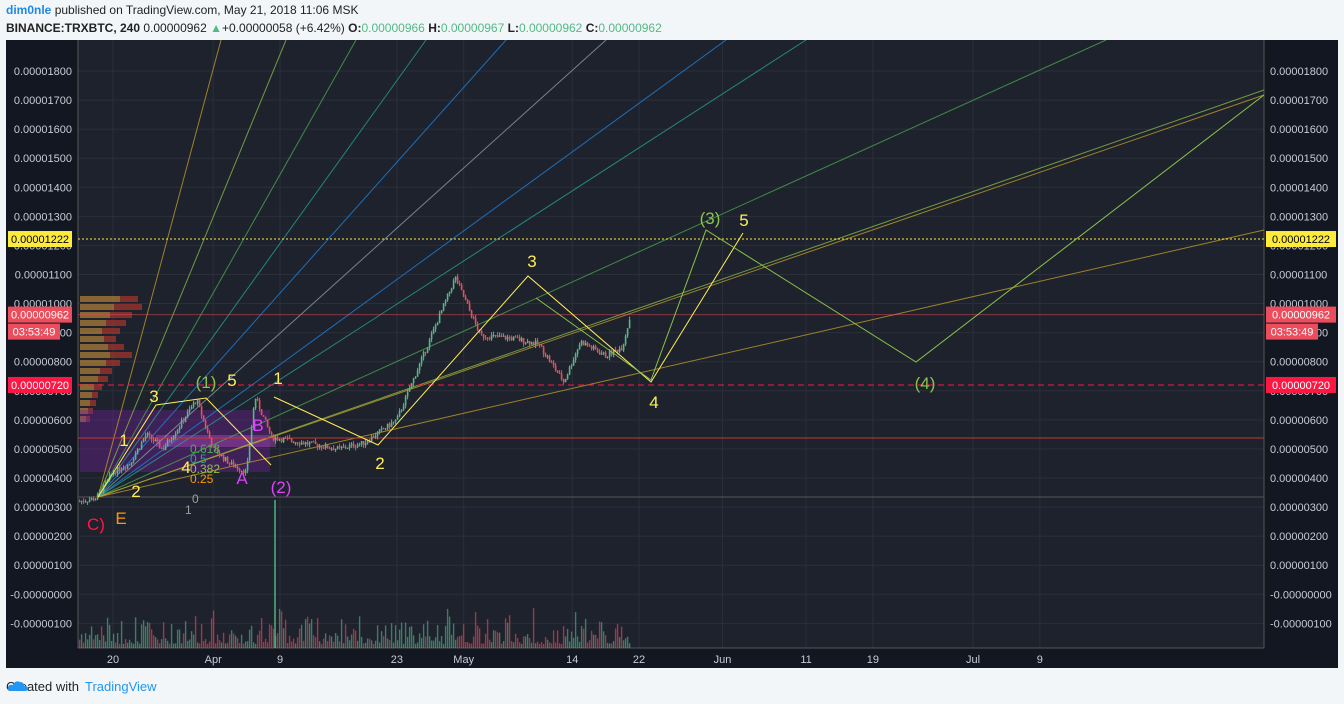  I want to click on price-marker-right-label: 0.00000720, so click(1301, 386).